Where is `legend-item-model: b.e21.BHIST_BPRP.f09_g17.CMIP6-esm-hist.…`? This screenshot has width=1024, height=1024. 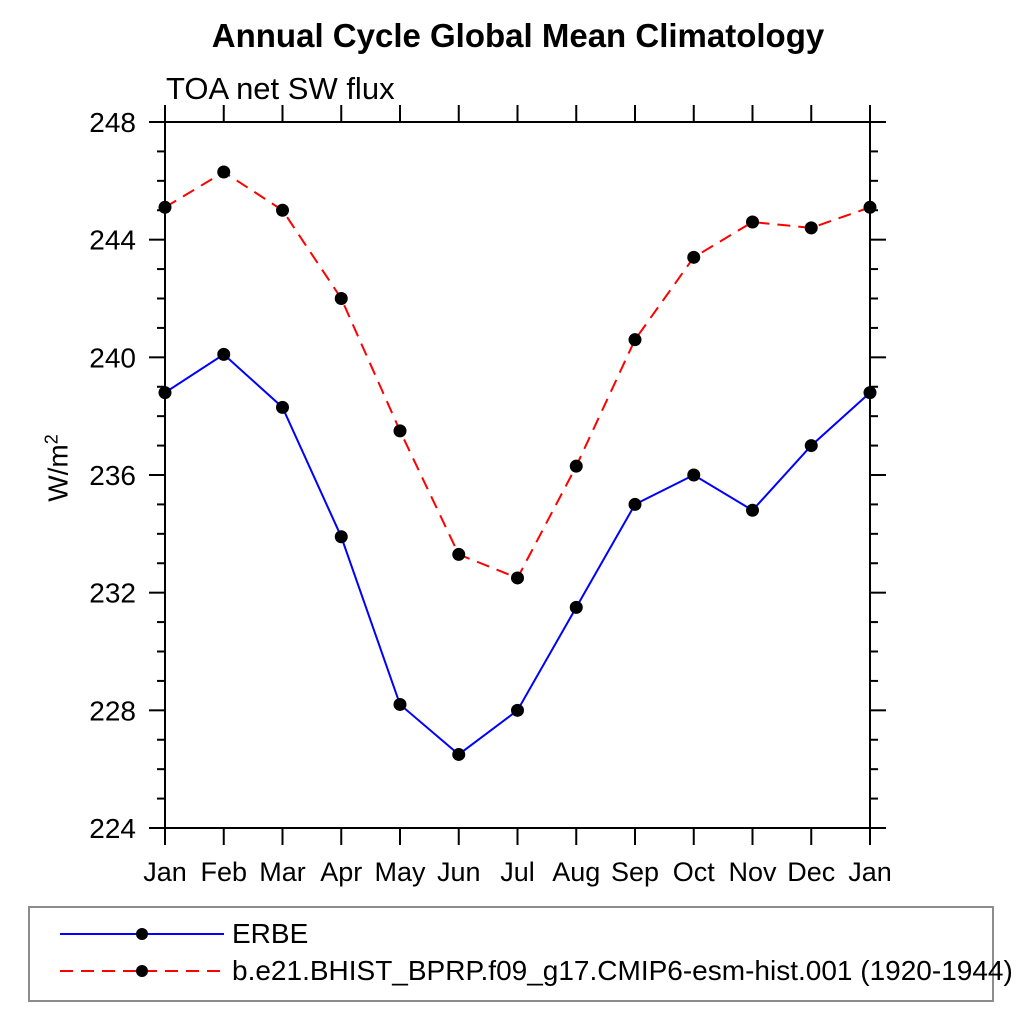
legend-item-model: b.e21.BHIST_BPRP.f09_g17.CMIP6-esm-hist.… is located at coordinates (535, 970).